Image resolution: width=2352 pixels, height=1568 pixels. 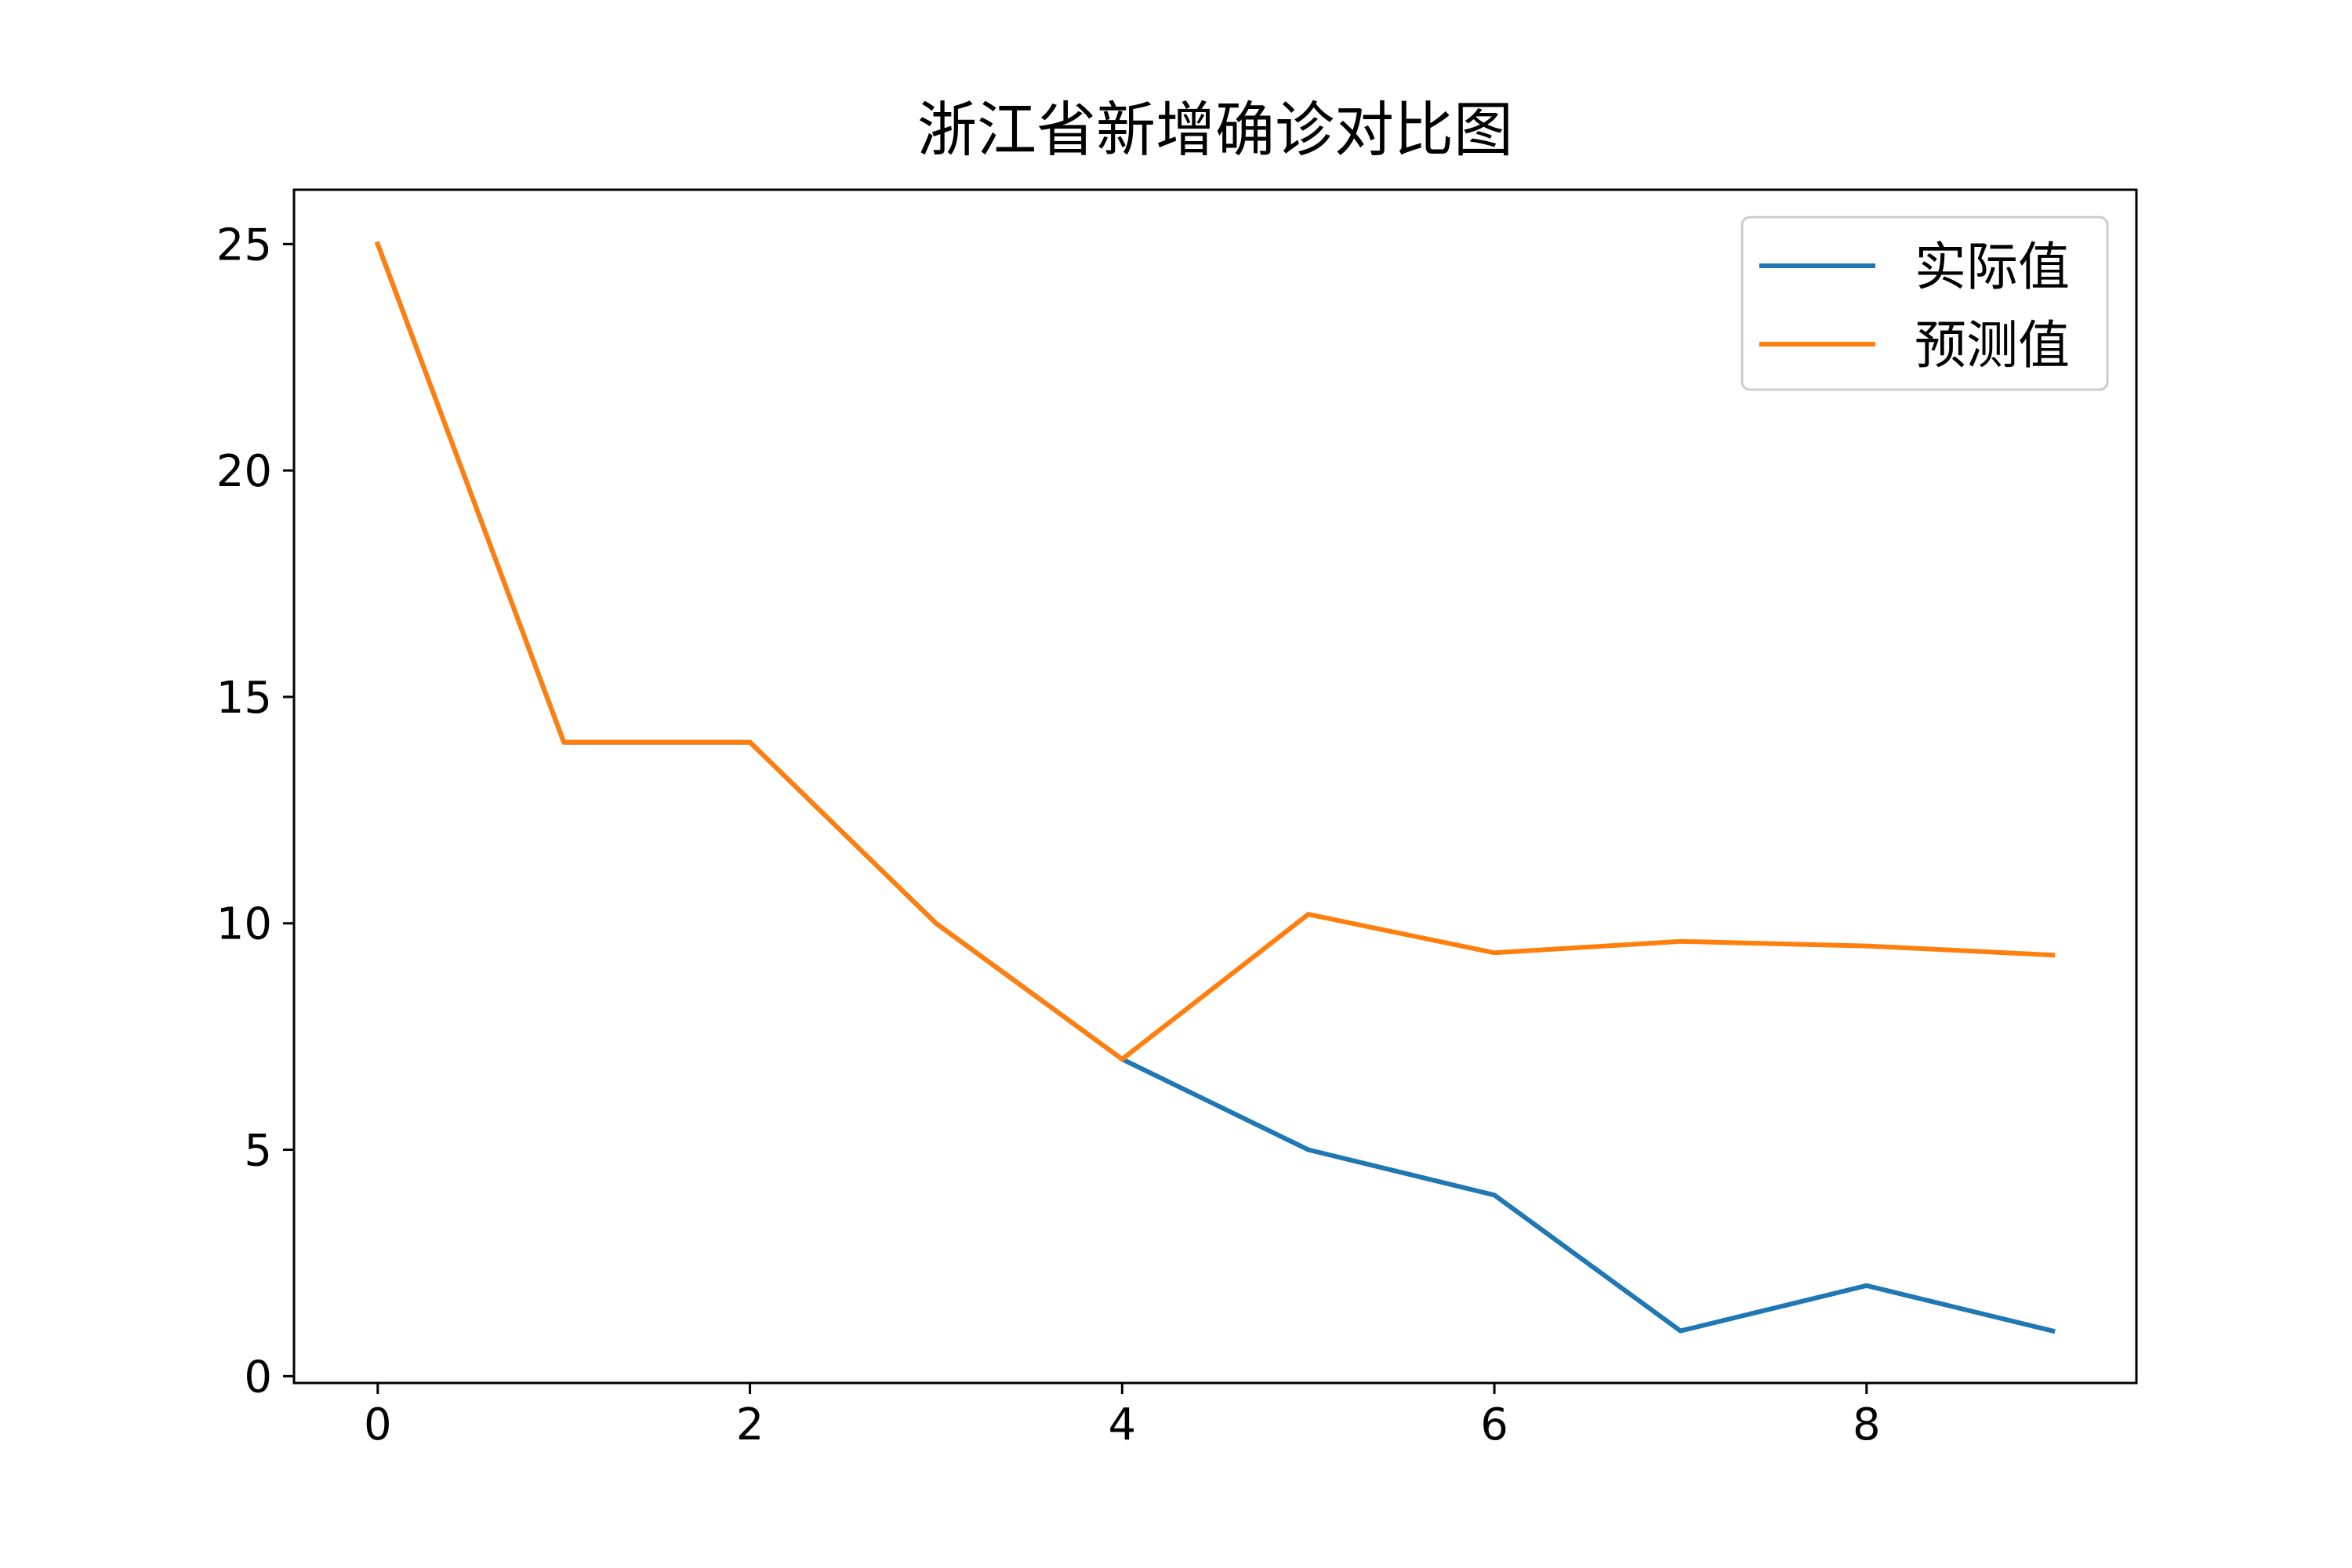 What do you see at coordinates (258, 1151) in the screenshot?
I see `y-tick-label: 5` at bounding box center [258, 1151].